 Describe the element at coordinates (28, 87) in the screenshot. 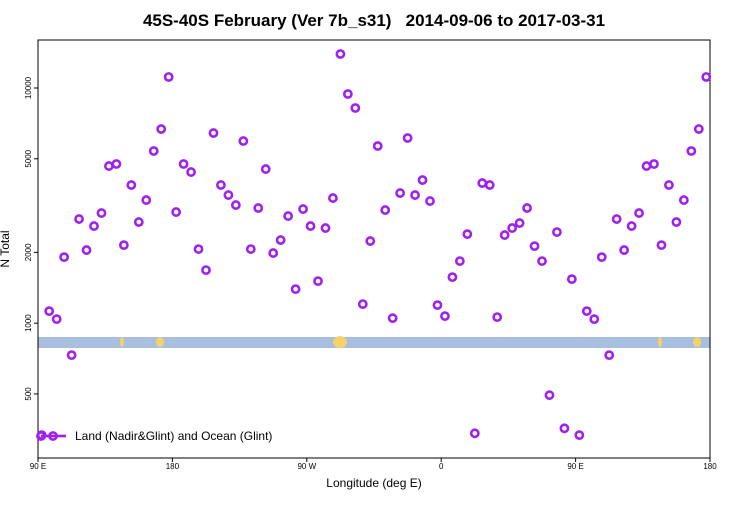

I see `y-tick-label: 10000` at that location.